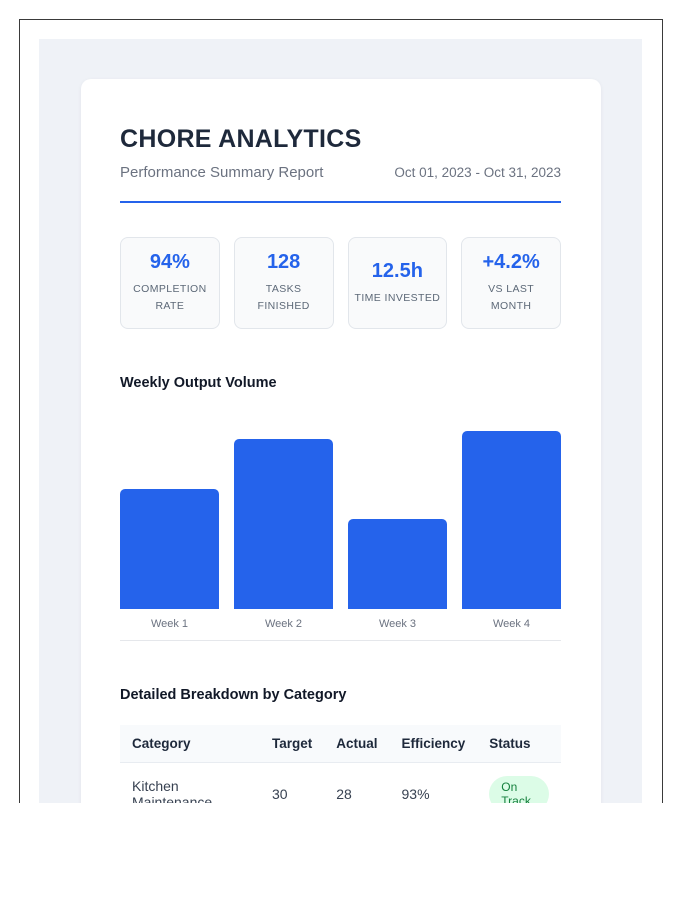 This screenshot has width=700, height=900. I want to click on chart-section-heading: Weekly Output Volume, so click(198, 382).